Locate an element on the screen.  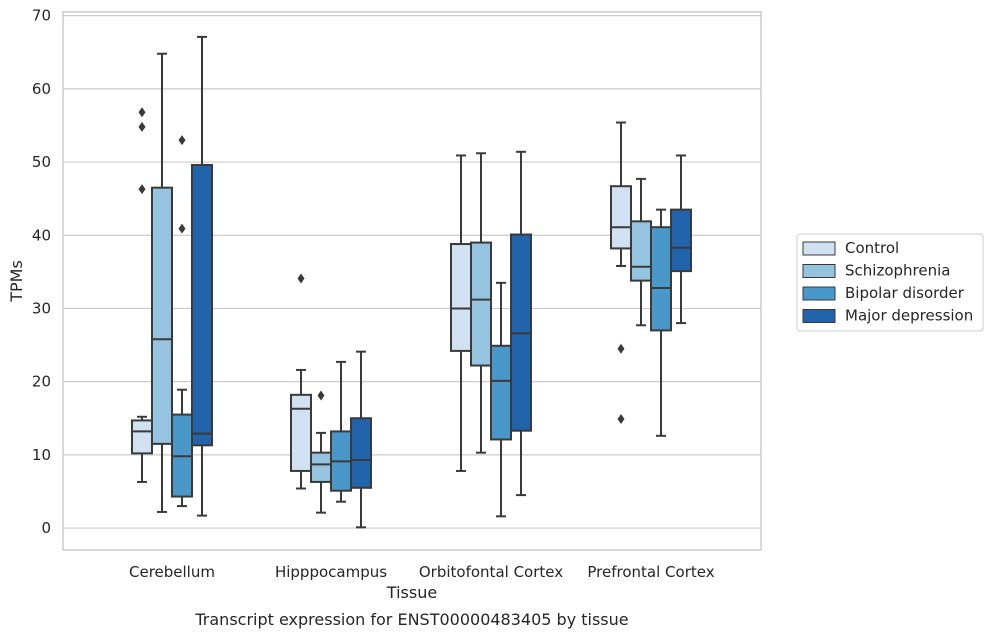
y-tick-labels: 0 10 20 30 40 50 60 70 is located at coordinates (41, 272).